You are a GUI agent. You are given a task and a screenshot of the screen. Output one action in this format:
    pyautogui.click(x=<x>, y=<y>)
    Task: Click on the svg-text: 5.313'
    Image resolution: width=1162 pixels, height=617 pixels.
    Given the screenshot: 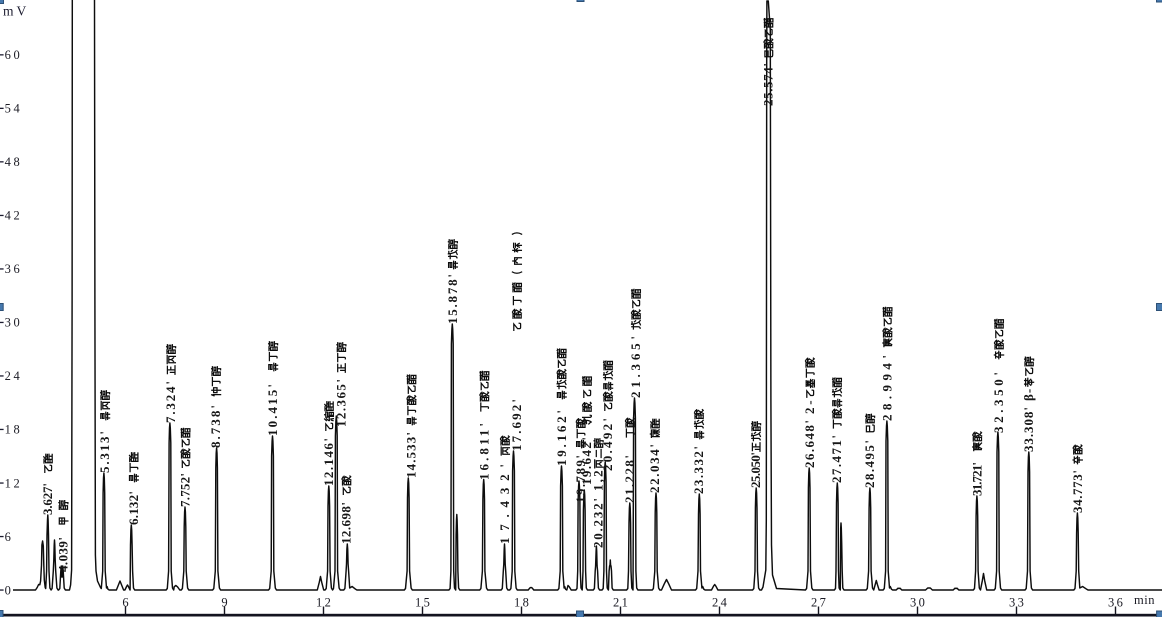 What is the action you would take?
    pyautogui.click(x=104, y=452)
    